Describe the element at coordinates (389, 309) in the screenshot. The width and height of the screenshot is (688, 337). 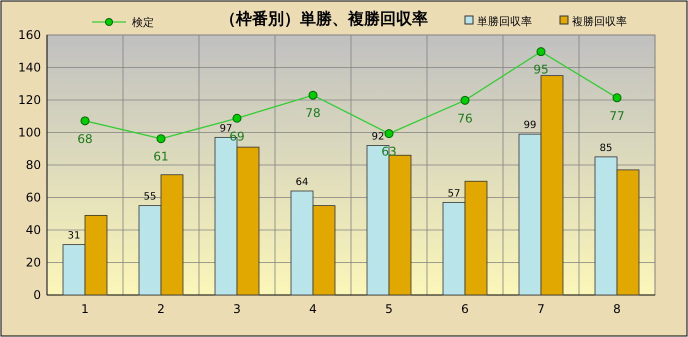
I see `x-tick-label: 5` at that location.